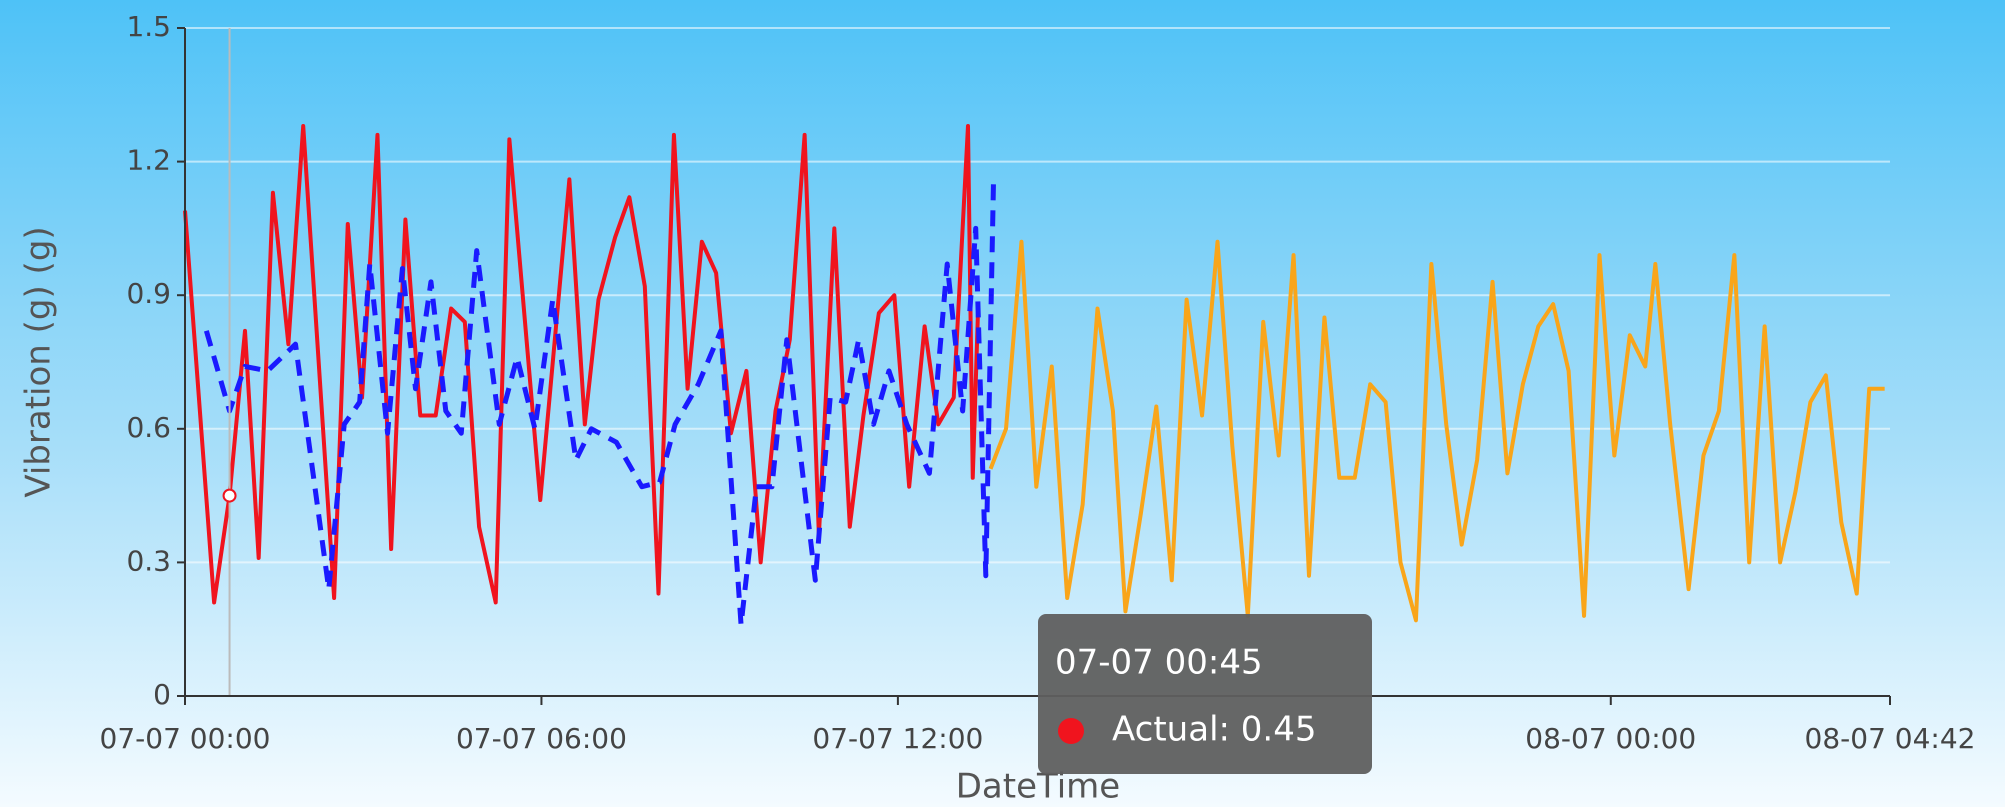  What do you see at coordinates (229, 495) in the screenshot?
I see `hover-point` at bounding box center [229, 495].